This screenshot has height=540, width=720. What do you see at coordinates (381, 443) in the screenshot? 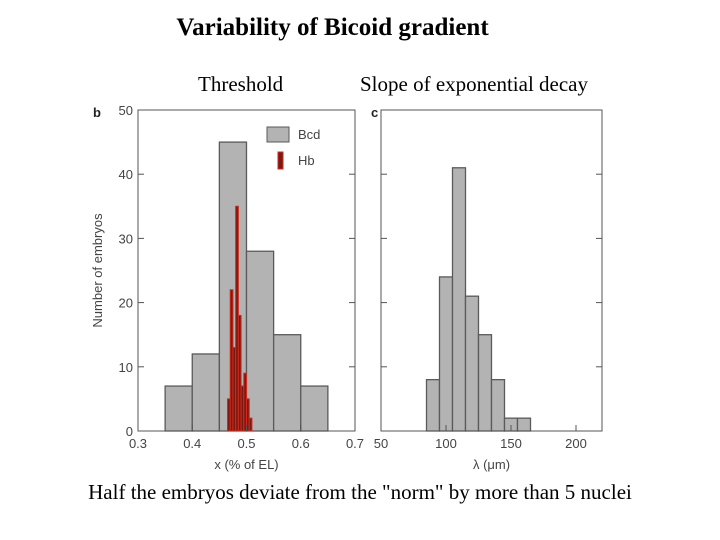
I see `x-tick-label: 50` at bounding box center [381, 443].